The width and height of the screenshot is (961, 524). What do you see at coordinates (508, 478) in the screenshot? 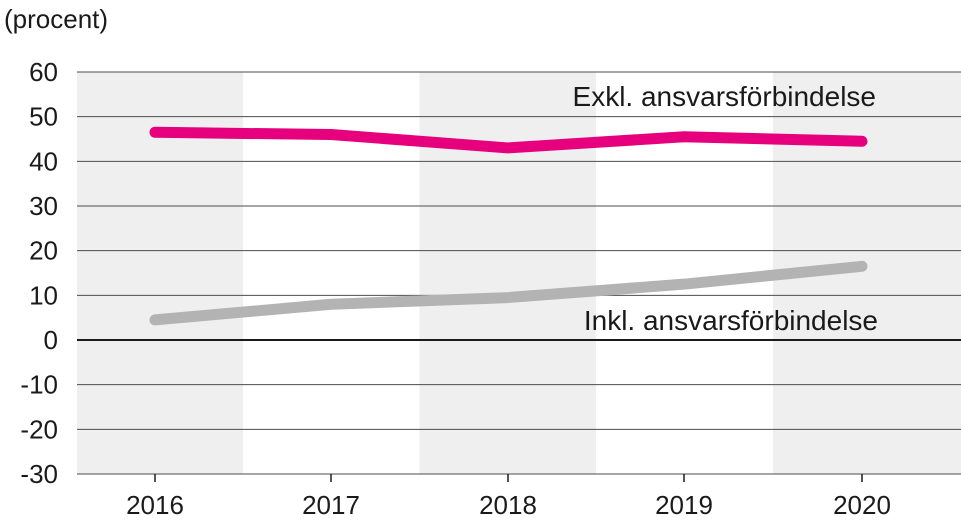
I see `x-tick-marks` at bounding box center [508, 478].